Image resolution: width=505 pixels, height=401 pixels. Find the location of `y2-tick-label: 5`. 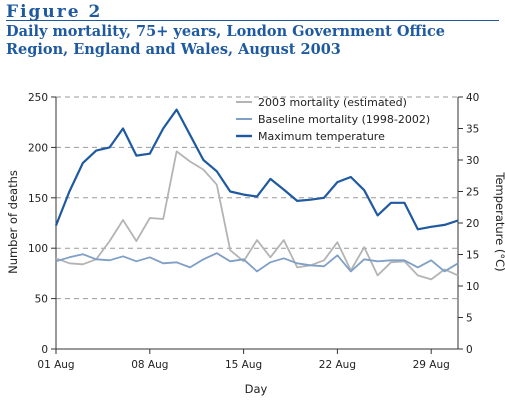

y2-tick-label: 5 is located at coordinates (469, 319).